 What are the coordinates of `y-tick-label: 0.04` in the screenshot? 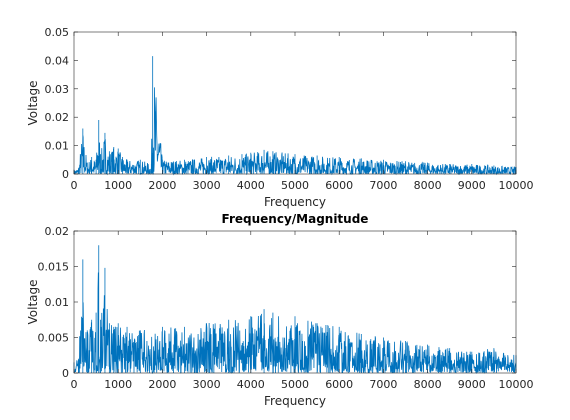 It's located at (57, 60).